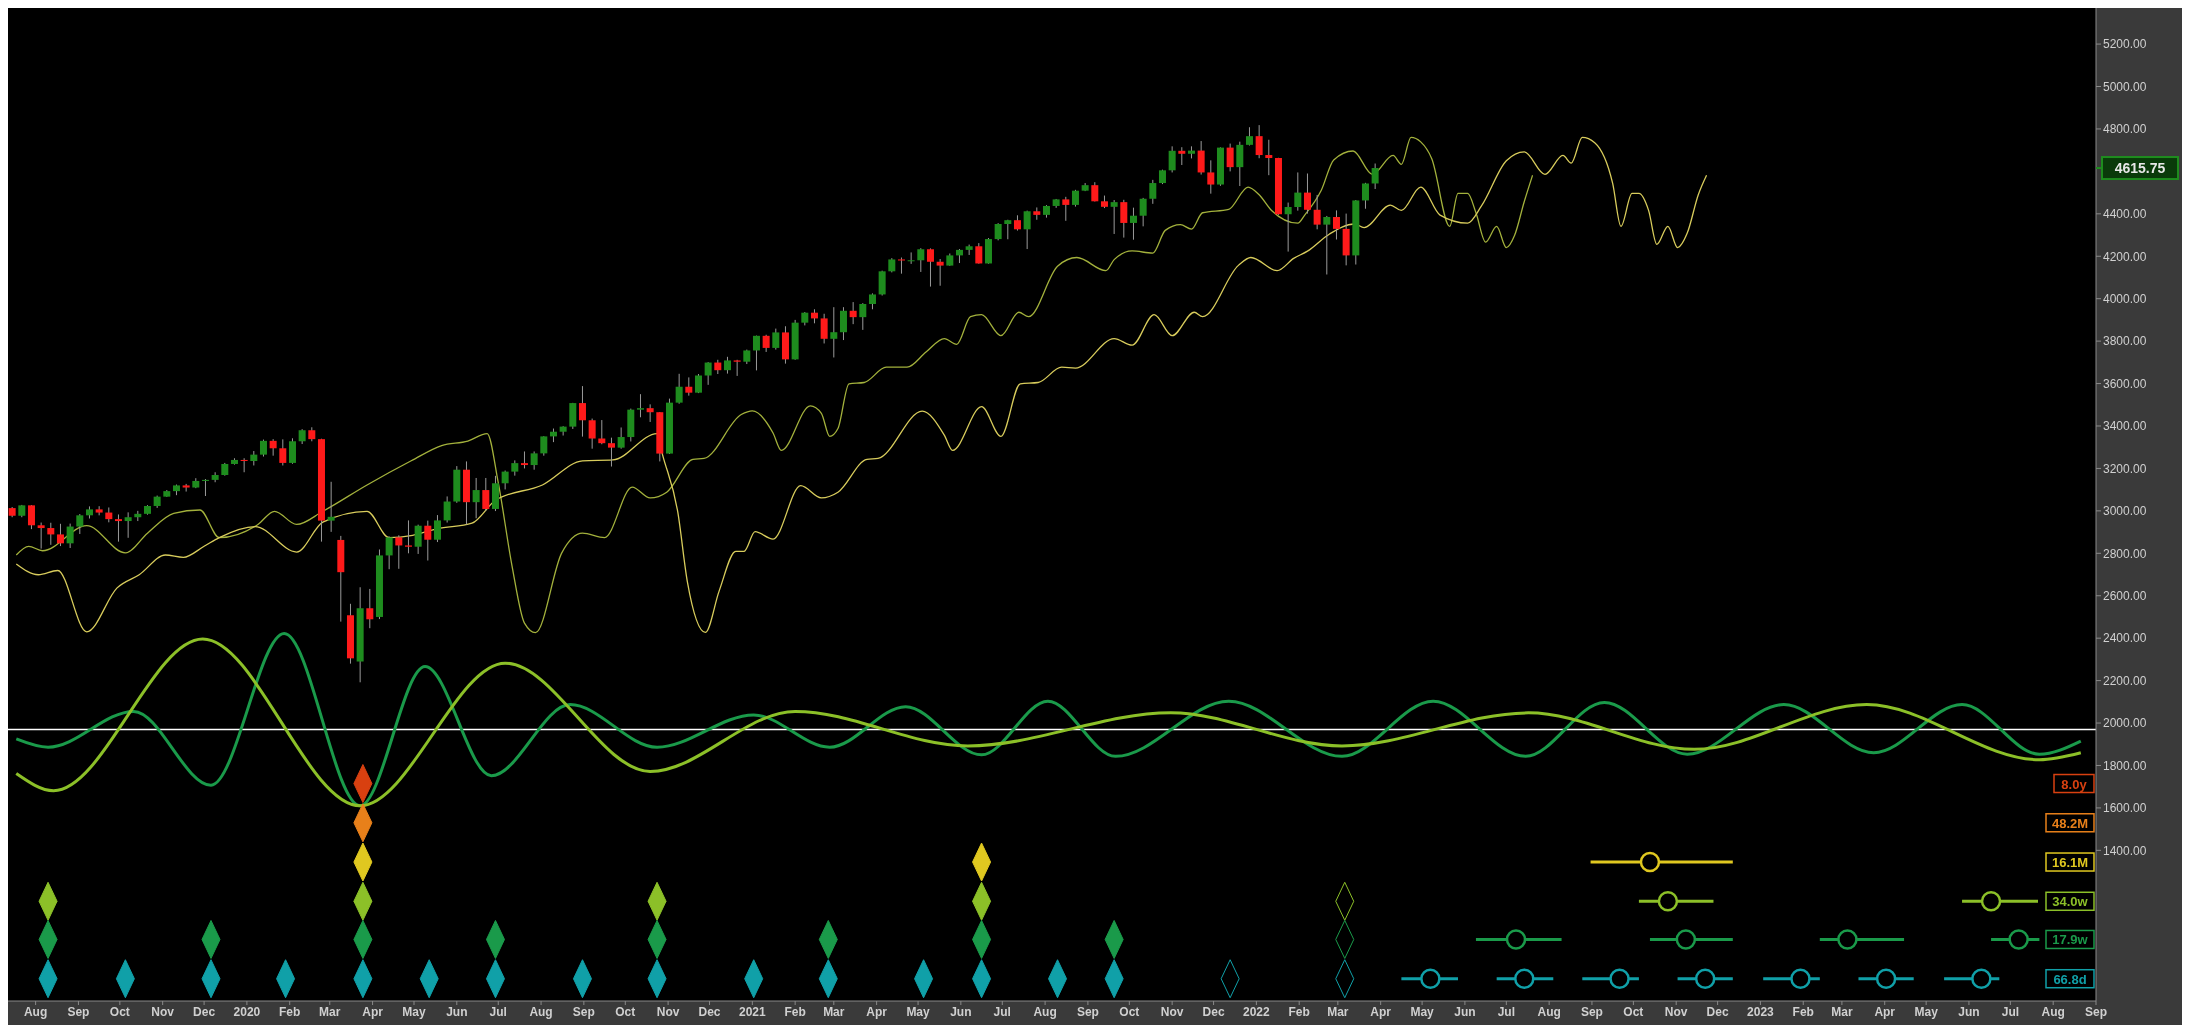 This screenshot has width=2190, height=1033. Describe the element at coordinates (2125, 256) in the screenshot. I see `y-tick-label: 4200.00` at that location.